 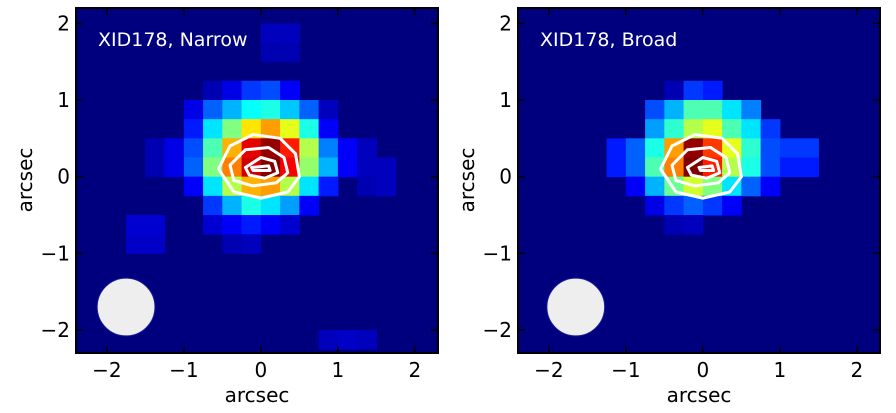 What do you see at coordinates (106, 370) in the screenshot?
I see `x-tick-label: −2` at bounding box center [106, 370].